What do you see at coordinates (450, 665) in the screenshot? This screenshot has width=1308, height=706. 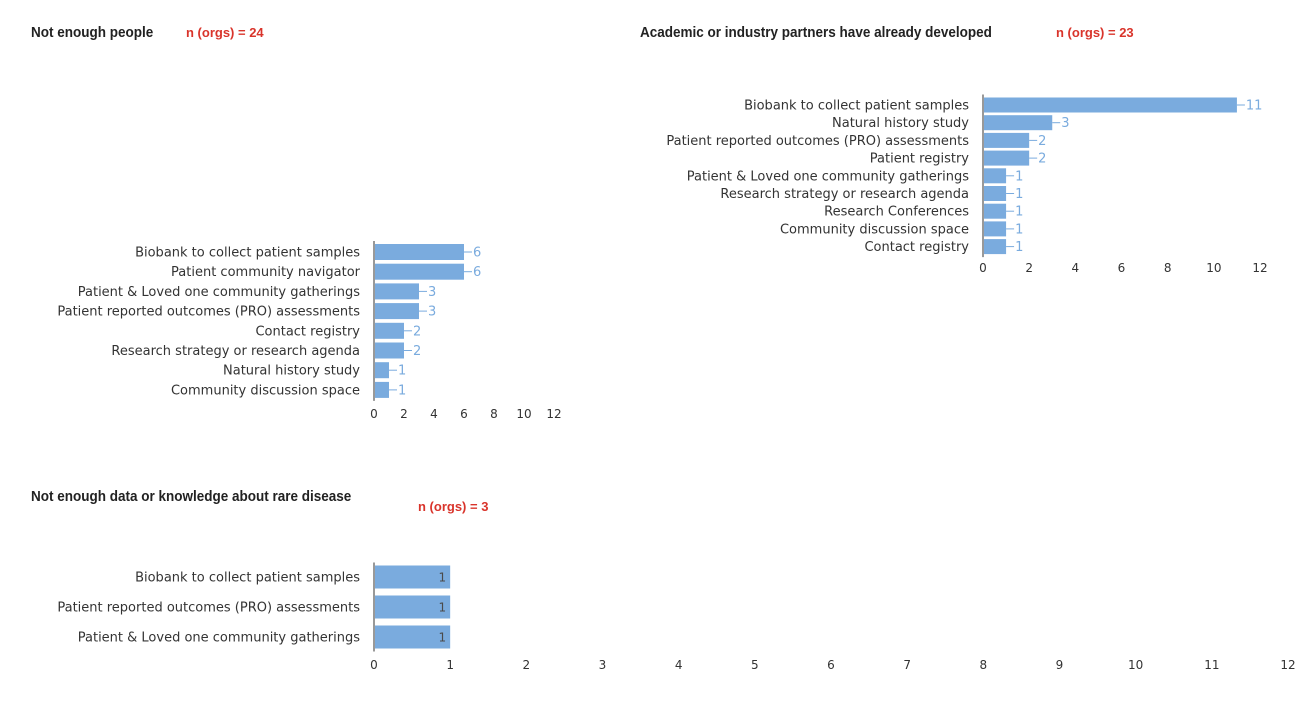 I see `x-tick-label: 1` at bounding box center [450, 665].